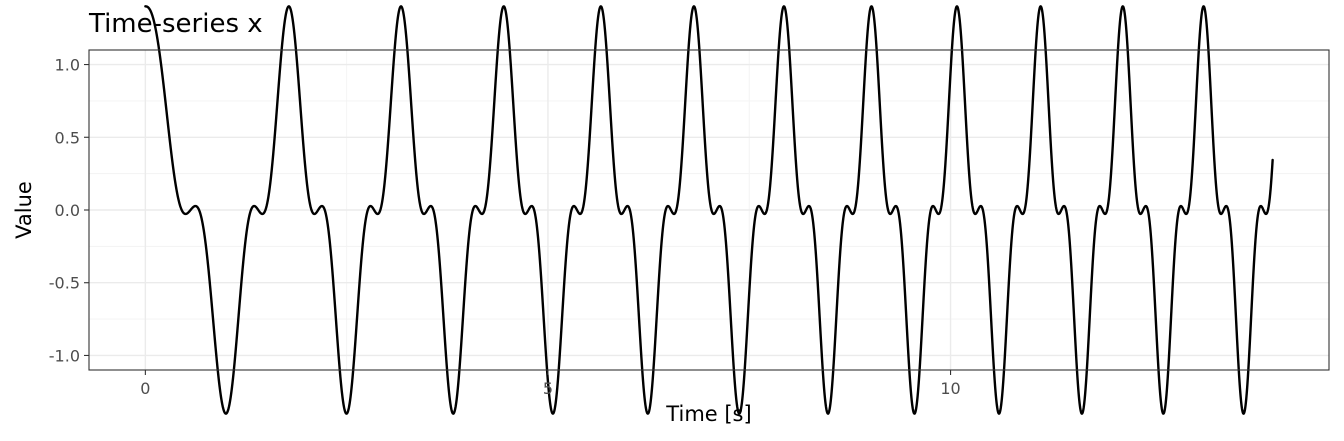 This screenshot has height=441, width=1344. What do you see at coordinates (67, 137) in the screenshot?
I see `y-tick-label: 0.5` at bounding box center [67, 137].